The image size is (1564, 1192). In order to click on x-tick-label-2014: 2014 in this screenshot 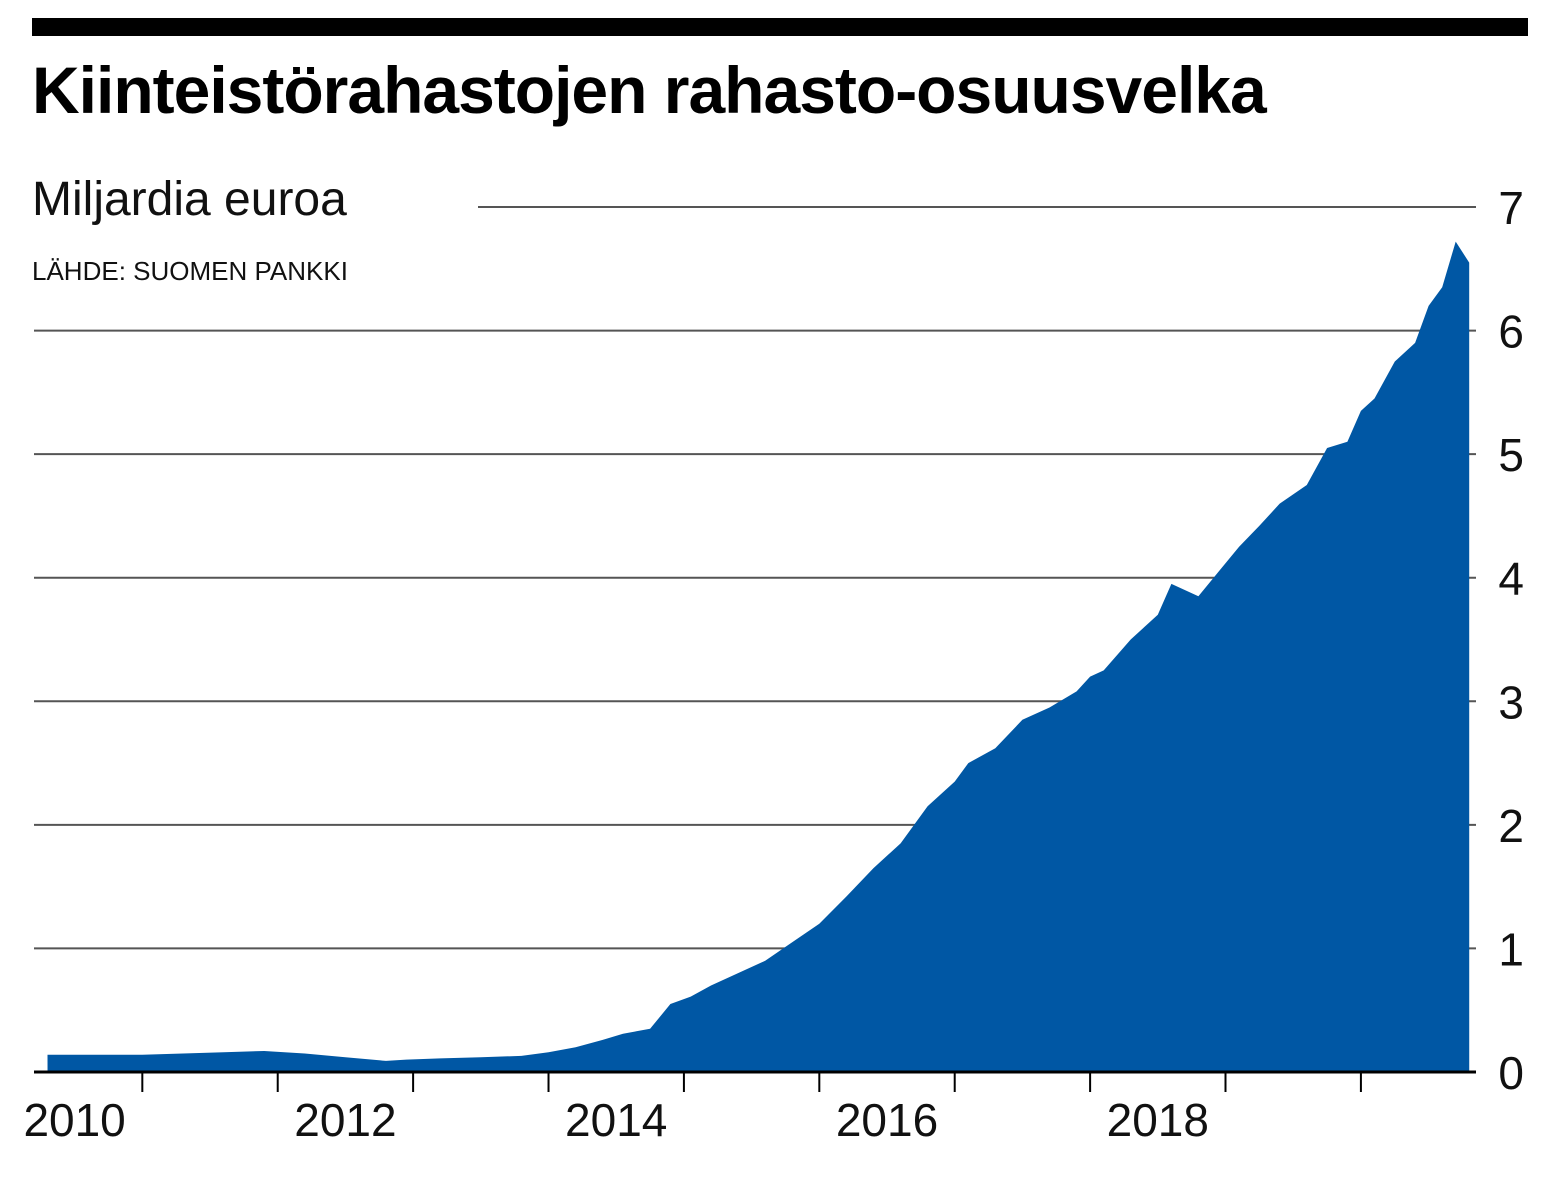, I will do `click(616, 1120)`.